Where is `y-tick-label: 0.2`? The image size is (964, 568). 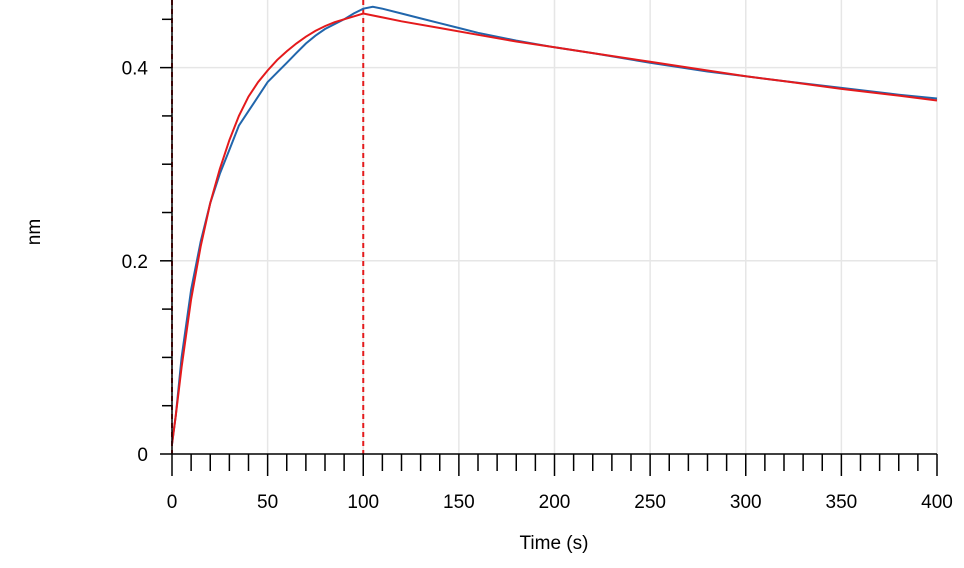
y-tick-label: 0.2 is located at coordinates (135, 262).